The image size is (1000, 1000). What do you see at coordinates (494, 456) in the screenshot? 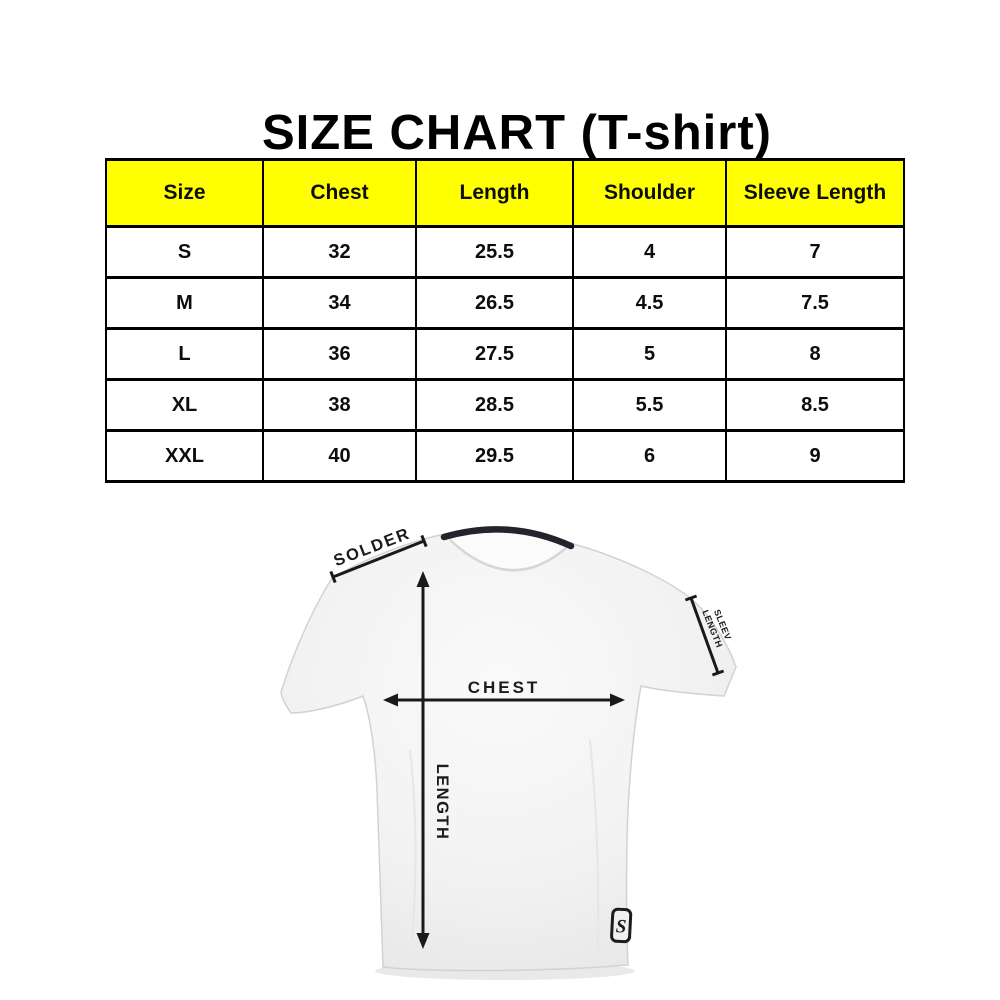
I see `value-cell: 29.5` at bounding box center [494, 456].